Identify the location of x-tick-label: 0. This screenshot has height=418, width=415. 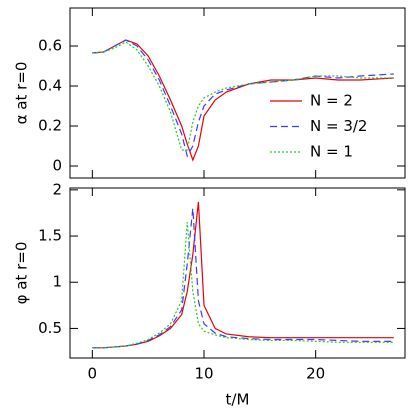
(93, 374).